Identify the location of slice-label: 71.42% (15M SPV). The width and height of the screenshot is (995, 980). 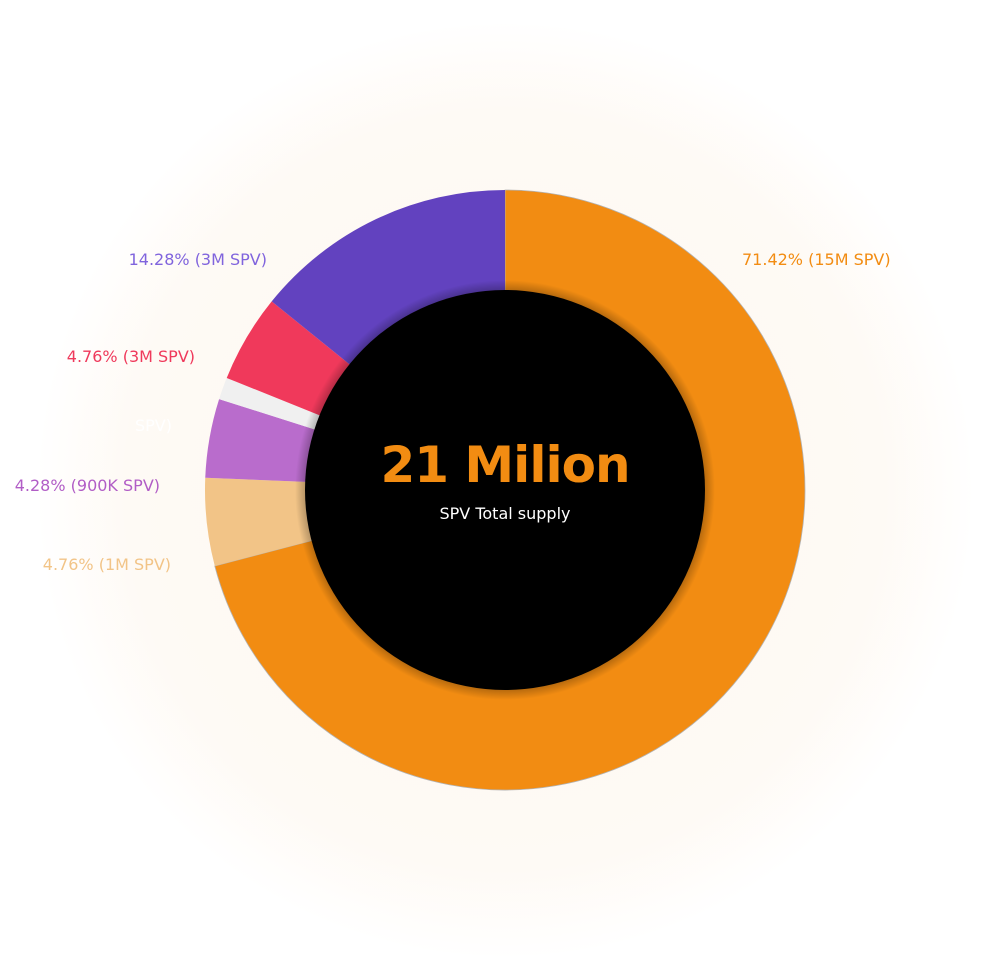
(816, 259).